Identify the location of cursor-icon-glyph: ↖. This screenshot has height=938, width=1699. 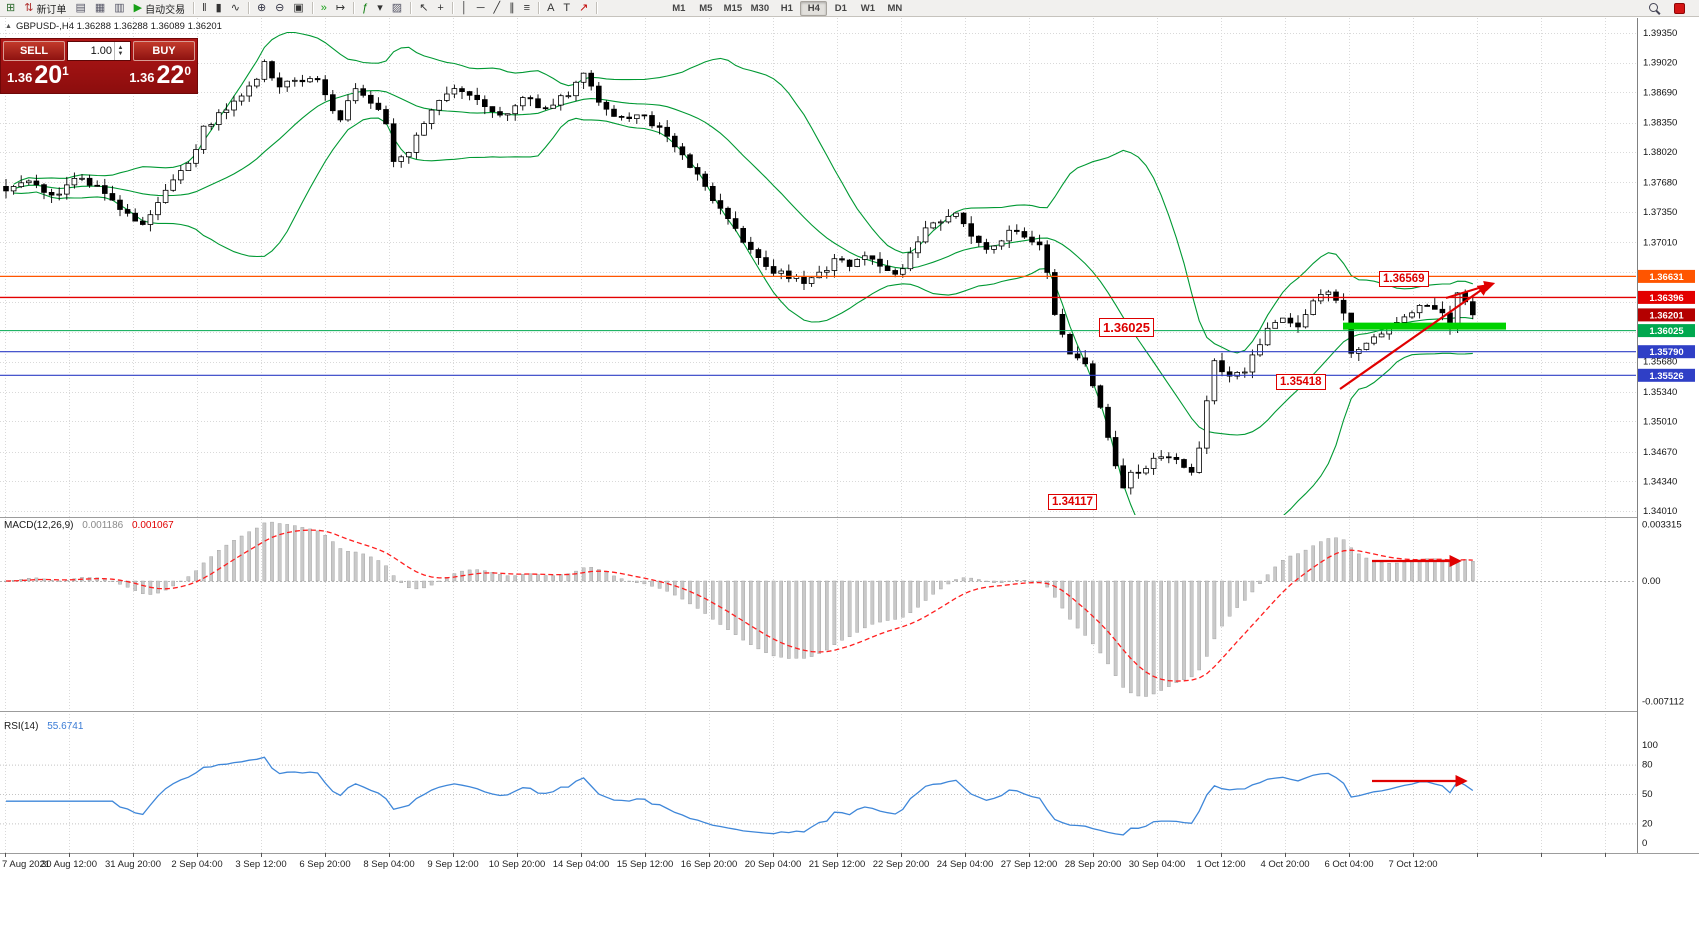
(424, 7).